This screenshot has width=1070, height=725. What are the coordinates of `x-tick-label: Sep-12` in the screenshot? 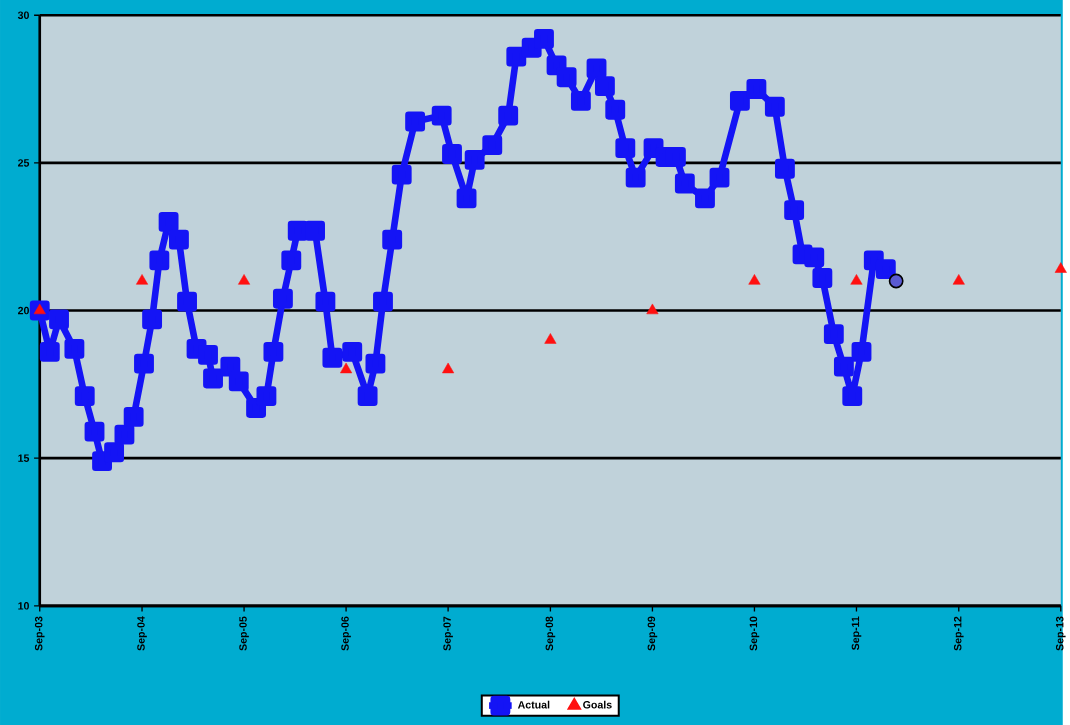 It's located at (958, 633).